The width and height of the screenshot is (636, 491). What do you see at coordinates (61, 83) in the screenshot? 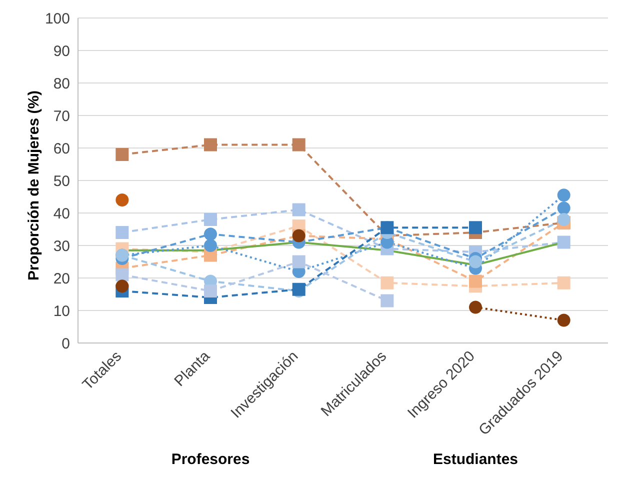
I see `y-tick-label: 80` at bounding box center [61, 83].